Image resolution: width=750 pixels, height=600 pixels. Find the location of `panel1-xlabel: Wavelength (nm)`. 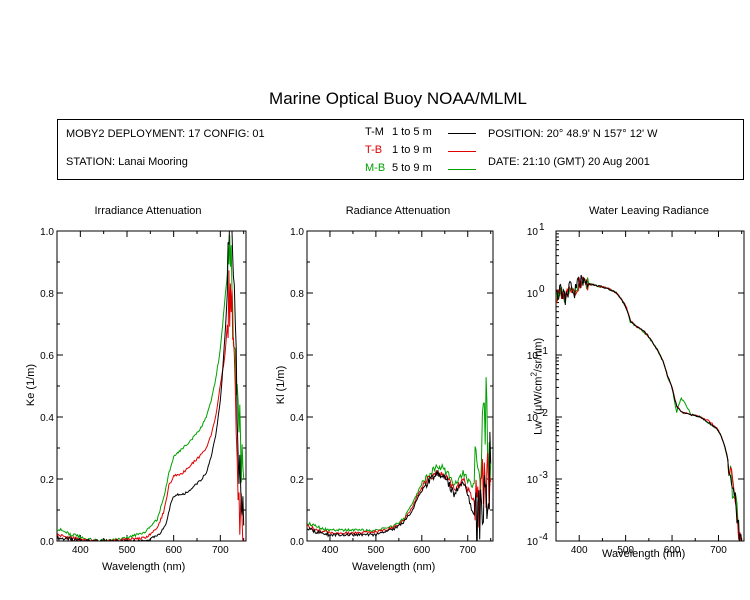

panel1-xlabel: Wavelength (nm) is located at coordinates (144, 567).